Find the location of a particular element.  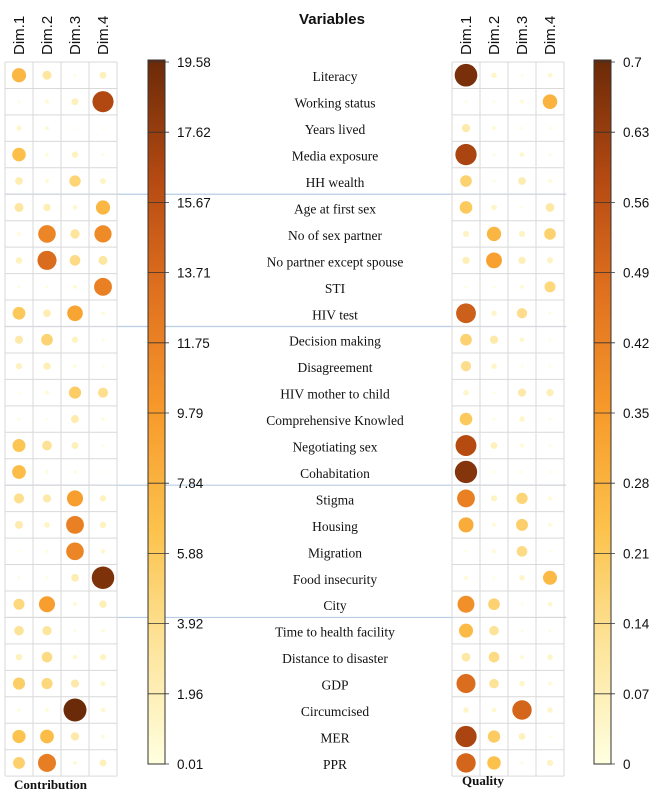

variable-label: STI is located at coordinates (335, 288).